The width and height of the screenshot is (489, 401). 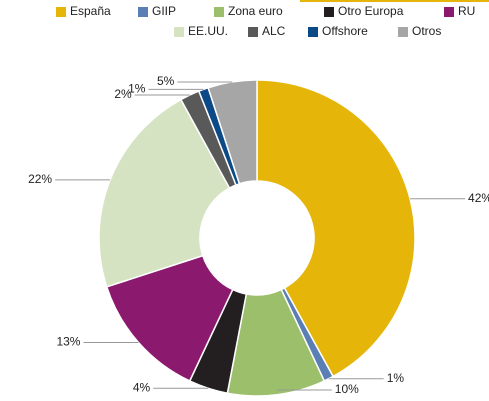 What do you see at coordinates (274, 31) in the screenshot?
I see `legend-label: ALC` at bounding box center [274, 31].